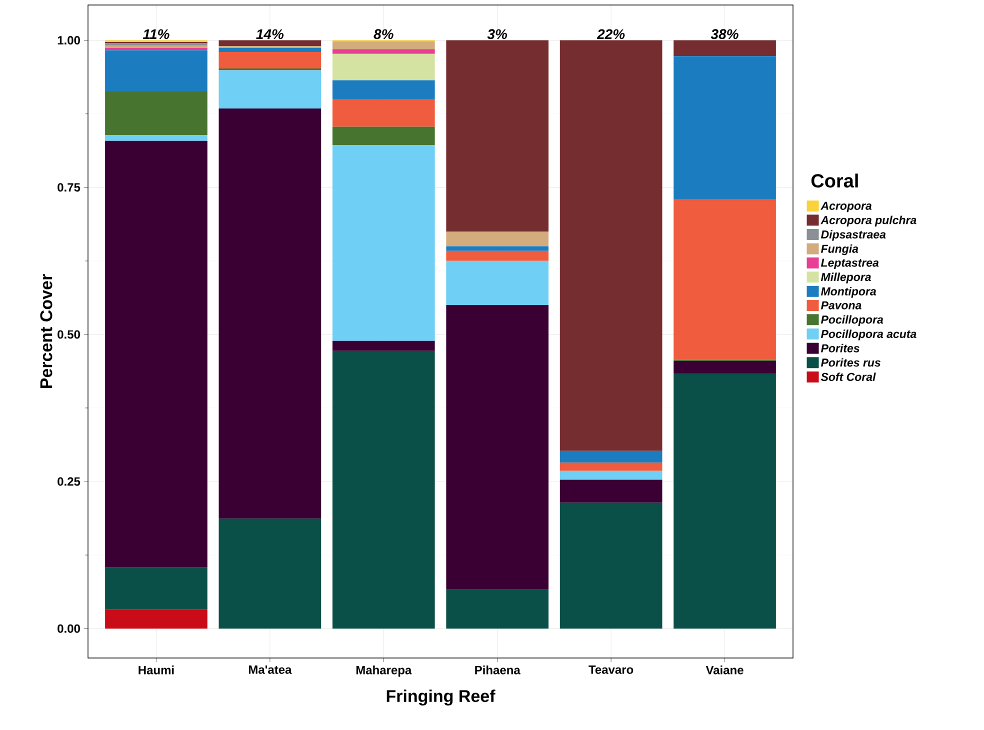 The image size is (984, 730). I want to click on x-tick-label: Vaiane, so click(725, 670).